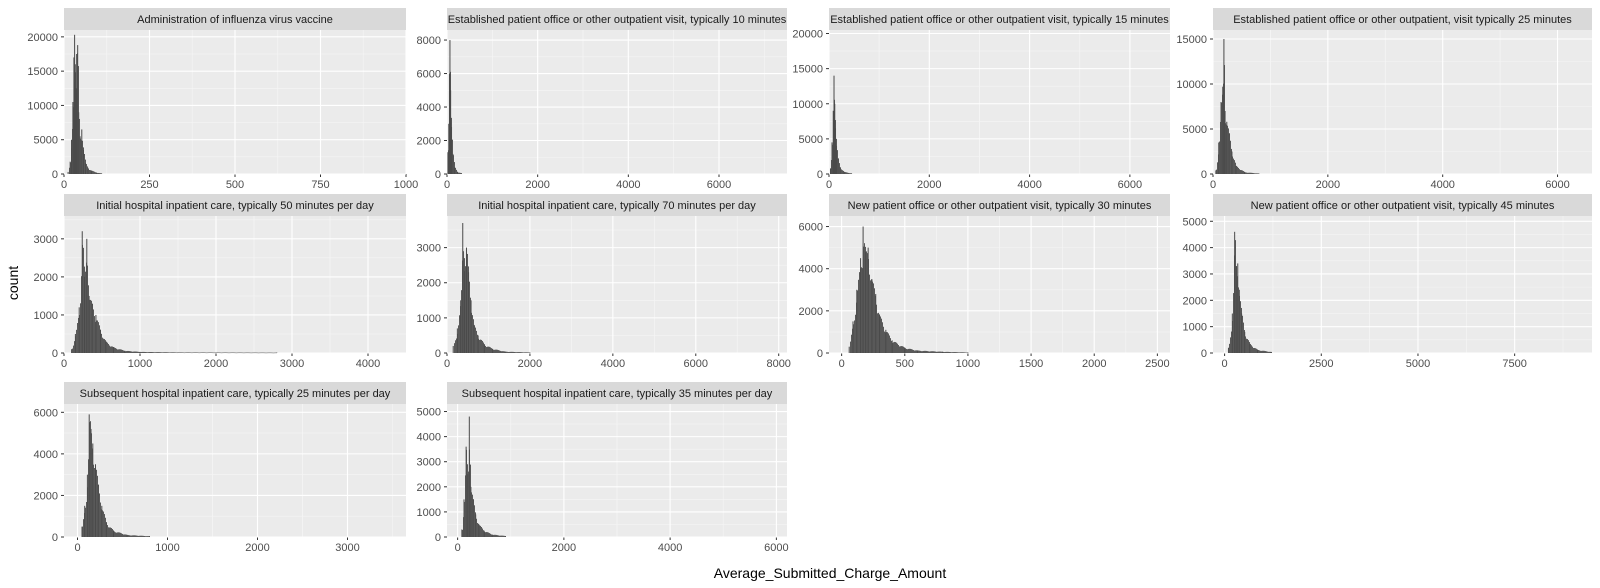  I want to click on x-tick-label: 500, so click(235, 185).